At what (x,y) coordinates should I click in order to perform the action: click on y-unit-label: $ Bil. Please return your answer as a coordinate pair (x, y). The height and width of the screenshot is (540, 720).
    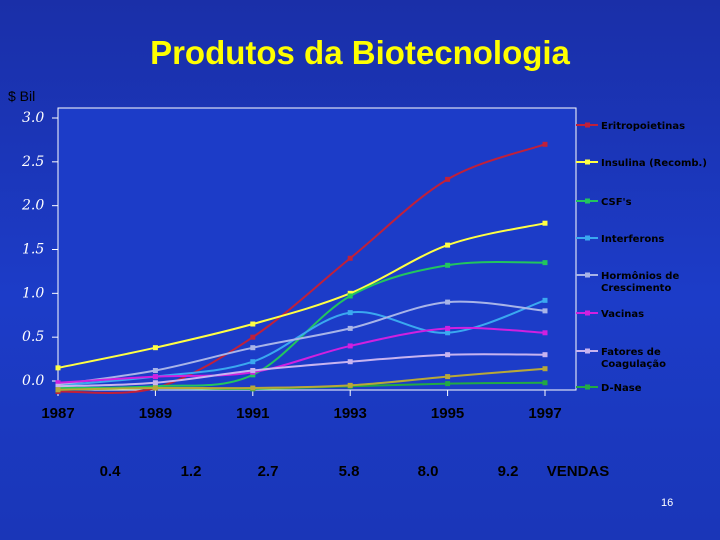
    Looking at the image, I should click on (21, 96).